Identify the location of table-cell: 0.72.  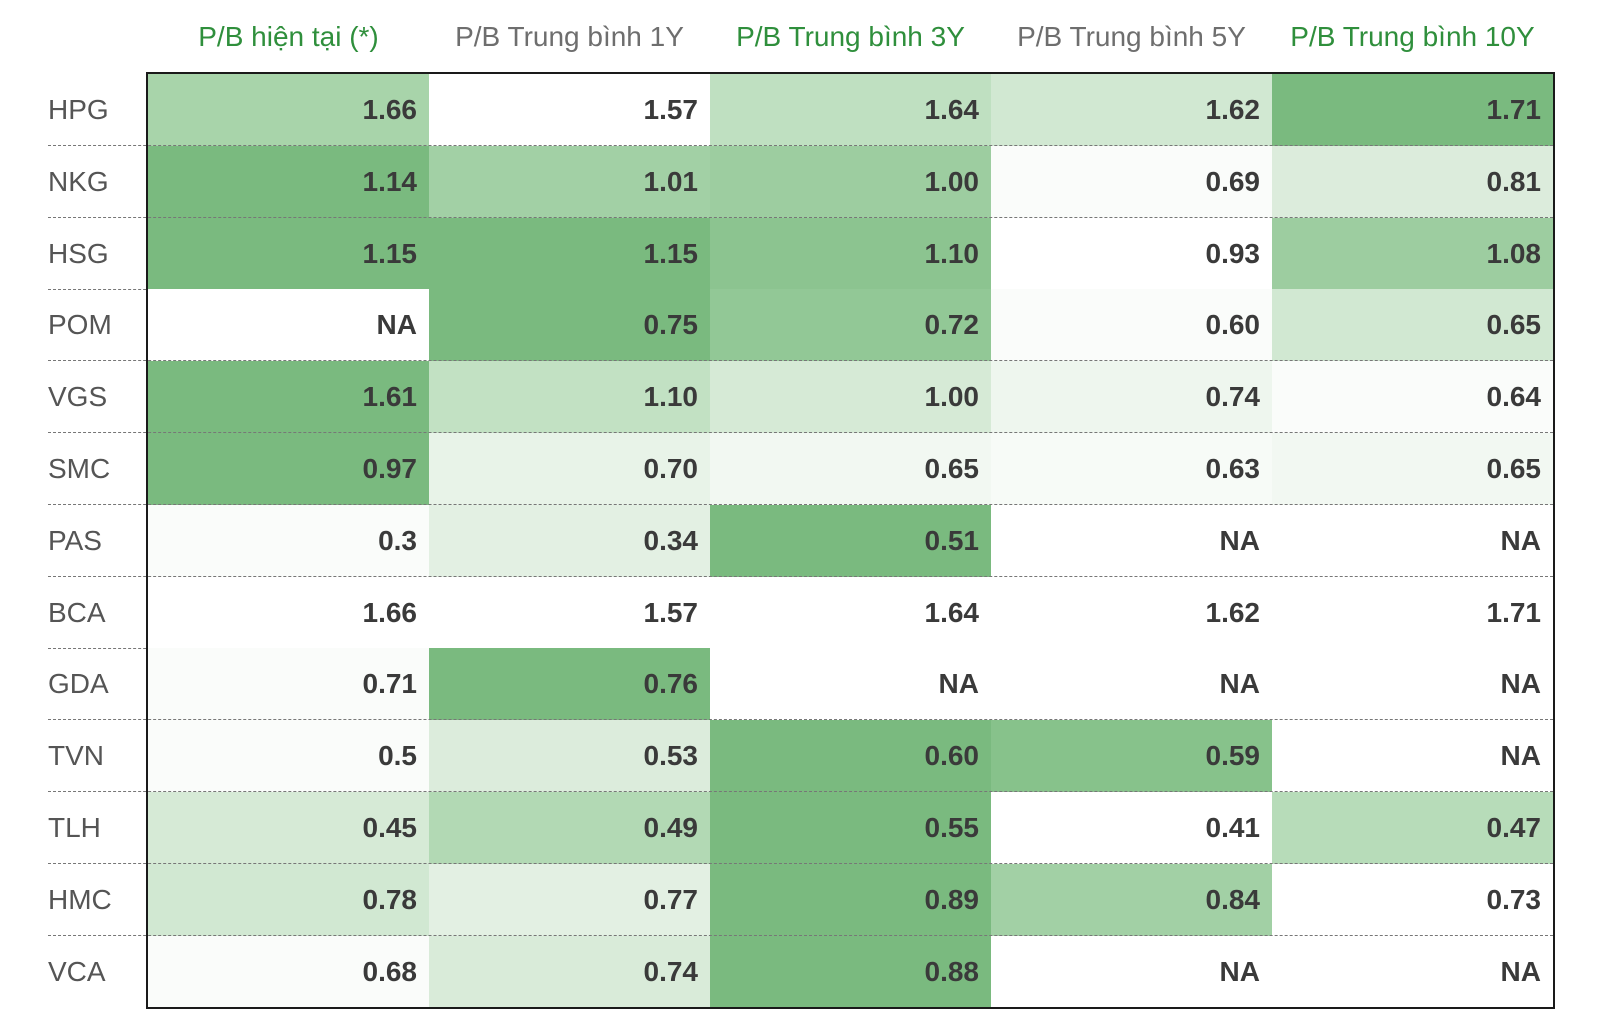
(850, 325).